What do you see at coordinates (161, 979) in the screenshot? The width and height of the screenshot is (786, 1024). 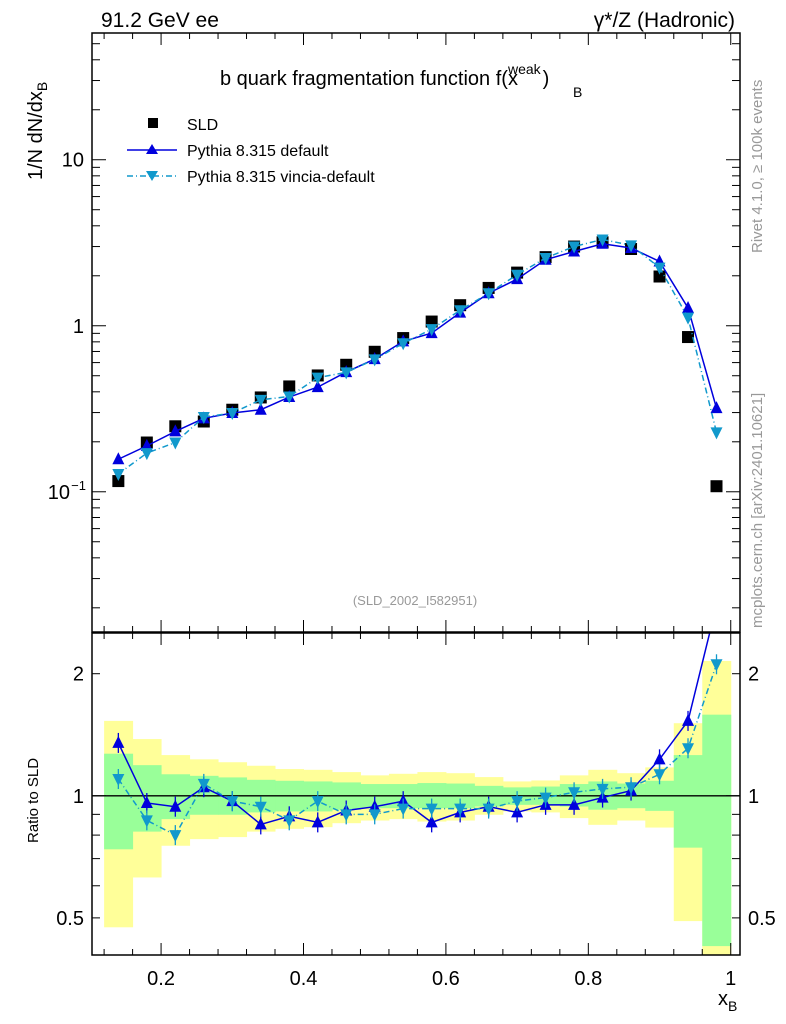 I see `x-tick-label: 0.2` at bounding box center [161, 979].